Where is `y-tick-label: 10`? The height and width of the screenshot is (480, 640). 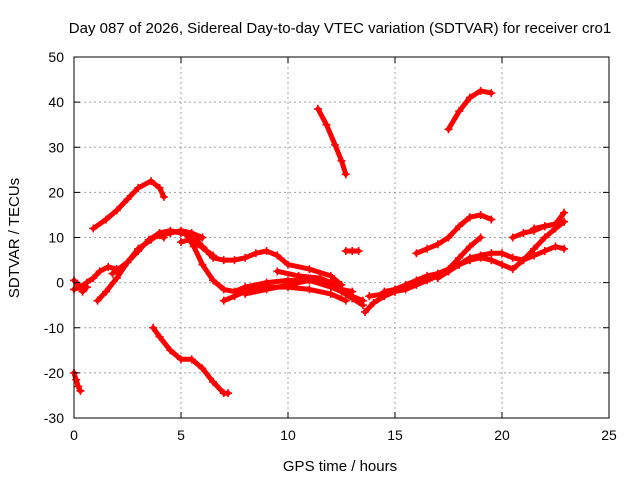
y-tick-label: 10 is located at coordinates (56, 238).